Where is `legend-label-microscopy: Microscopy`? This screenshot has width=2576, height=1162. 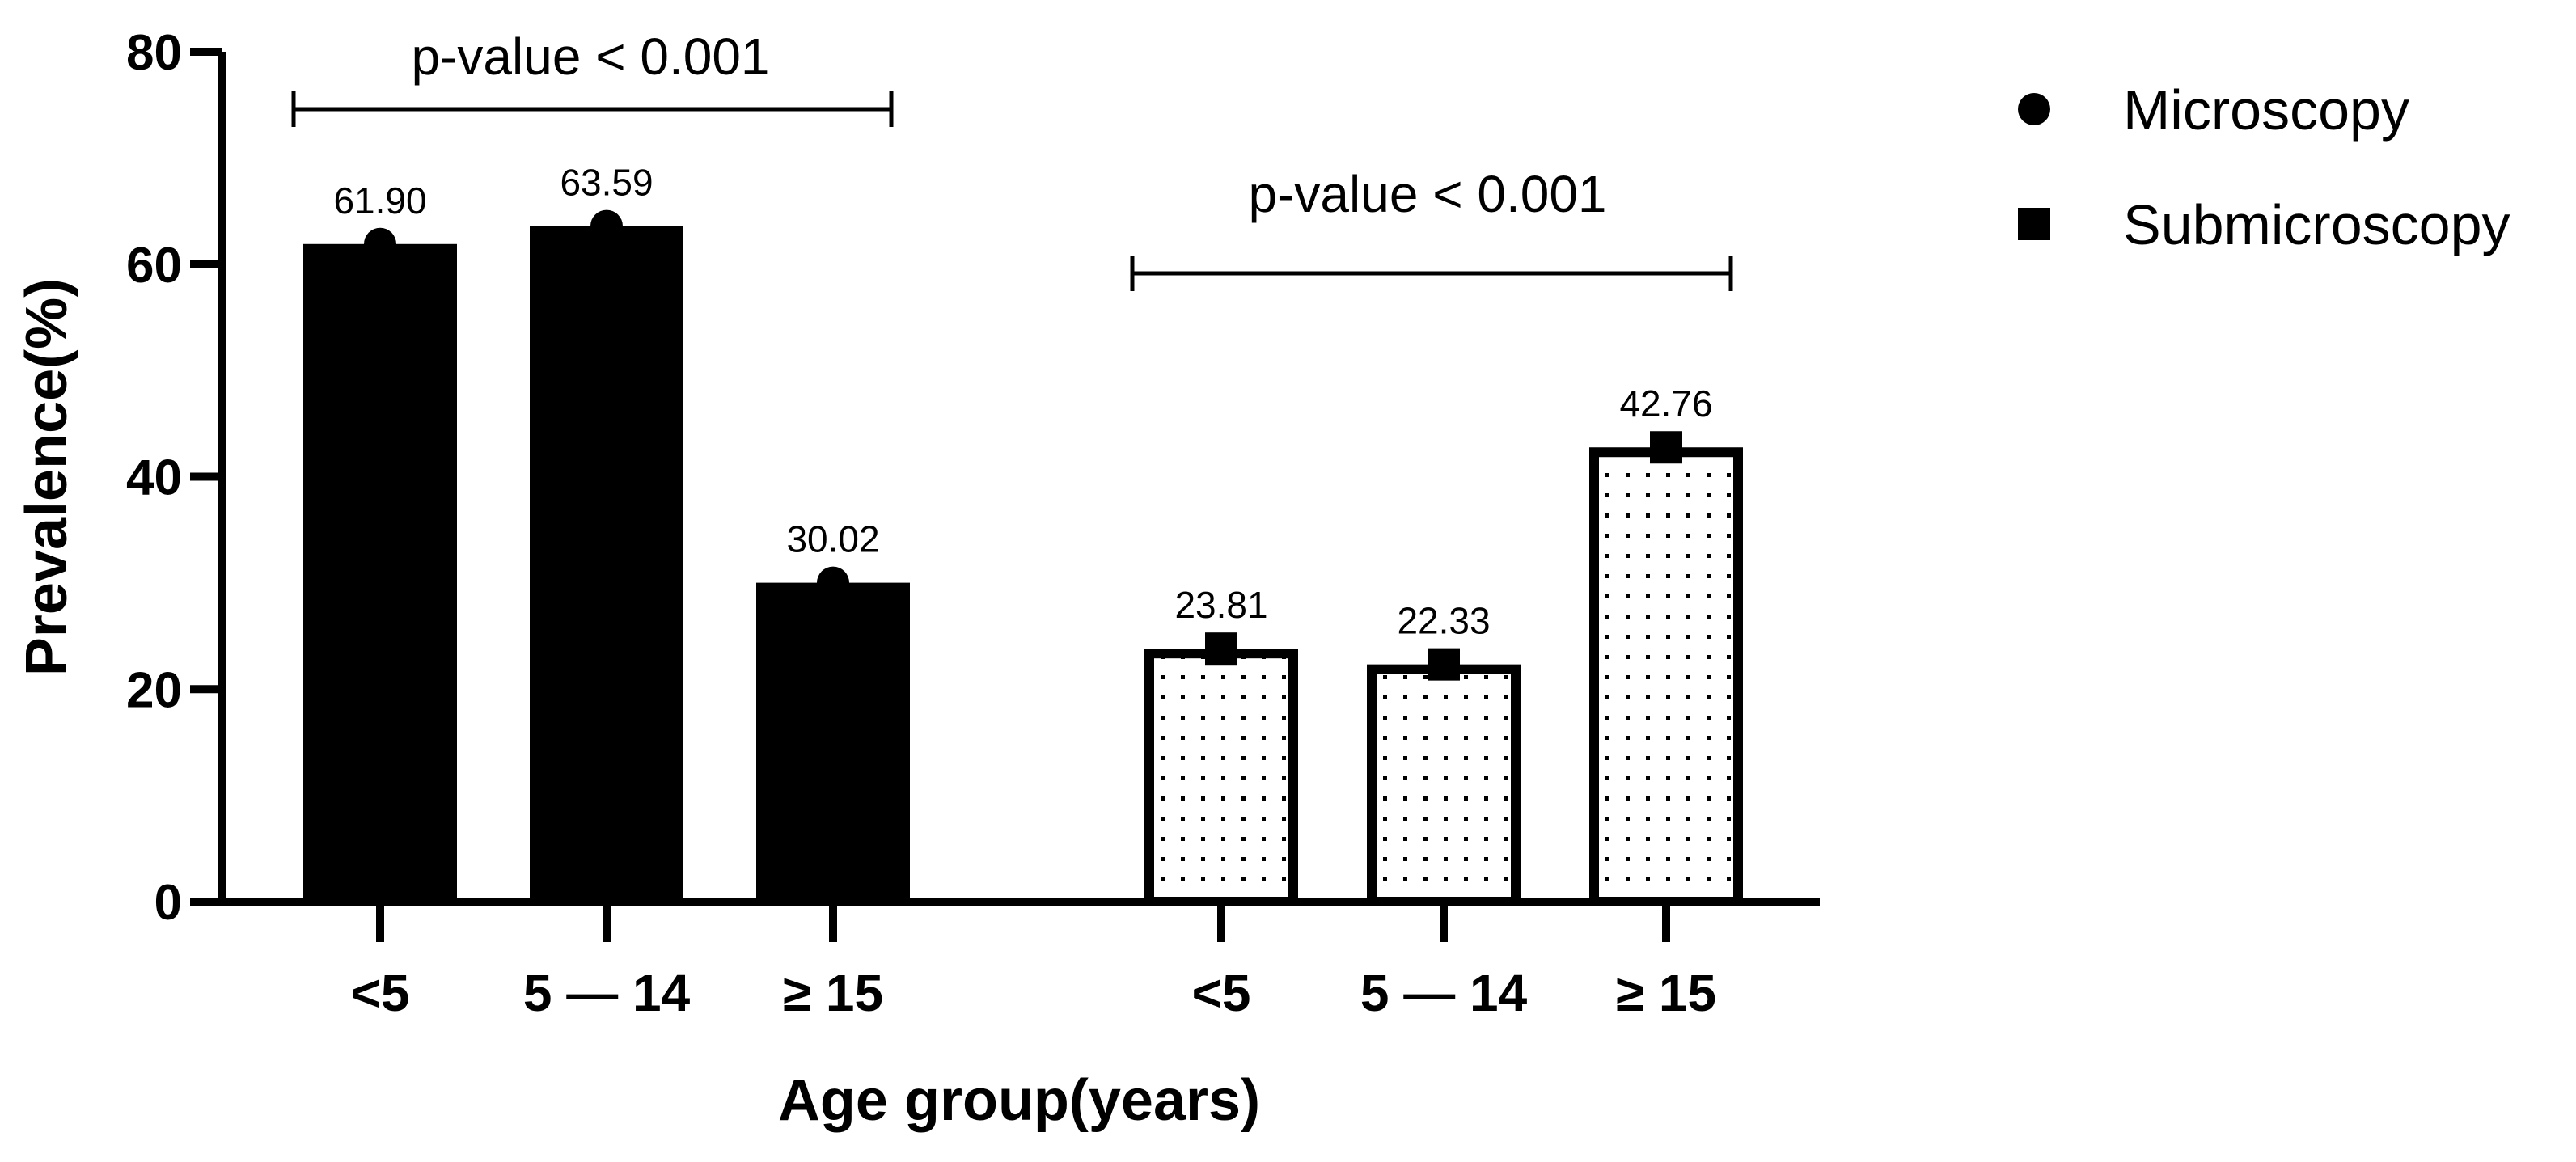
legend-label-microscopy: Microscopy is located at coordinates (2266, 110).